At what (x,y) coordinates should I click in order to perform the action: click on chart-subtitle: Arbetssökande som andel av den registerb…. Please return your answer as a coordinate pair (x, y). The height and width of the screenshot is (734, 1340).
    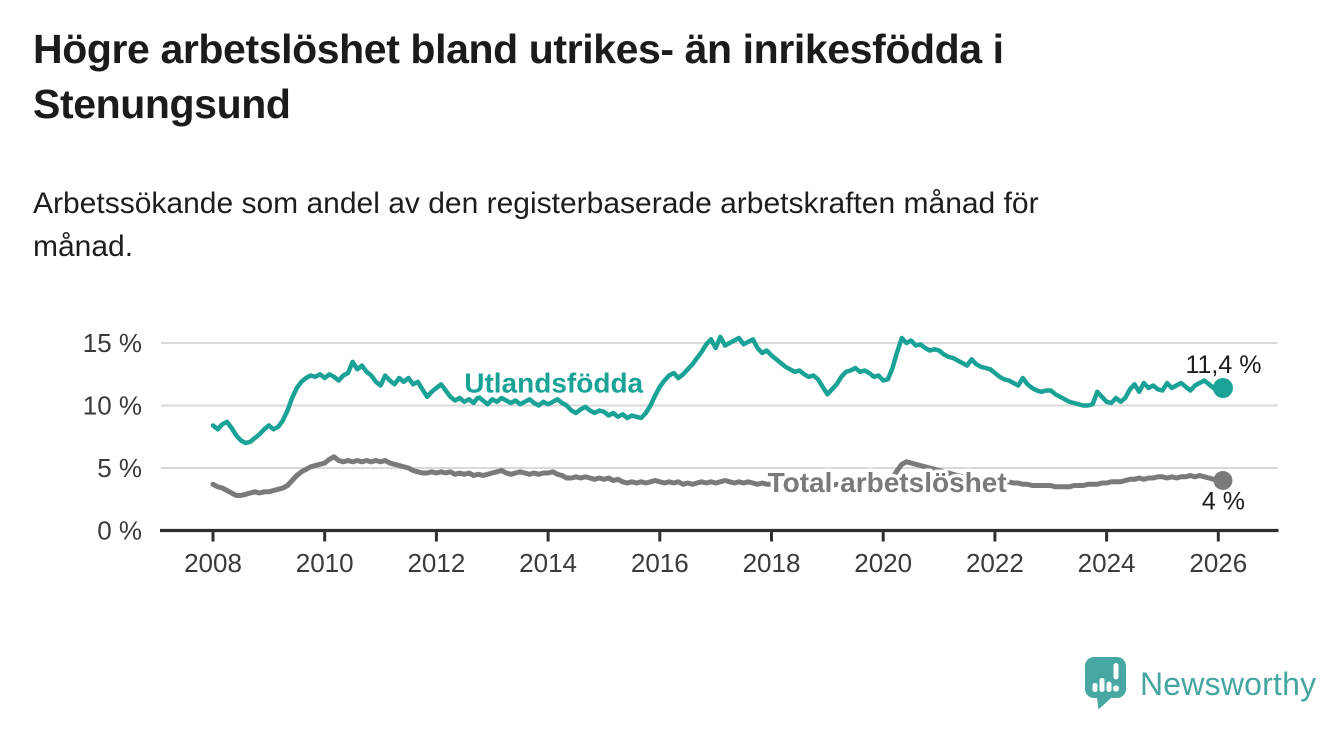
    Looking at the image, I should click on (663, 225).